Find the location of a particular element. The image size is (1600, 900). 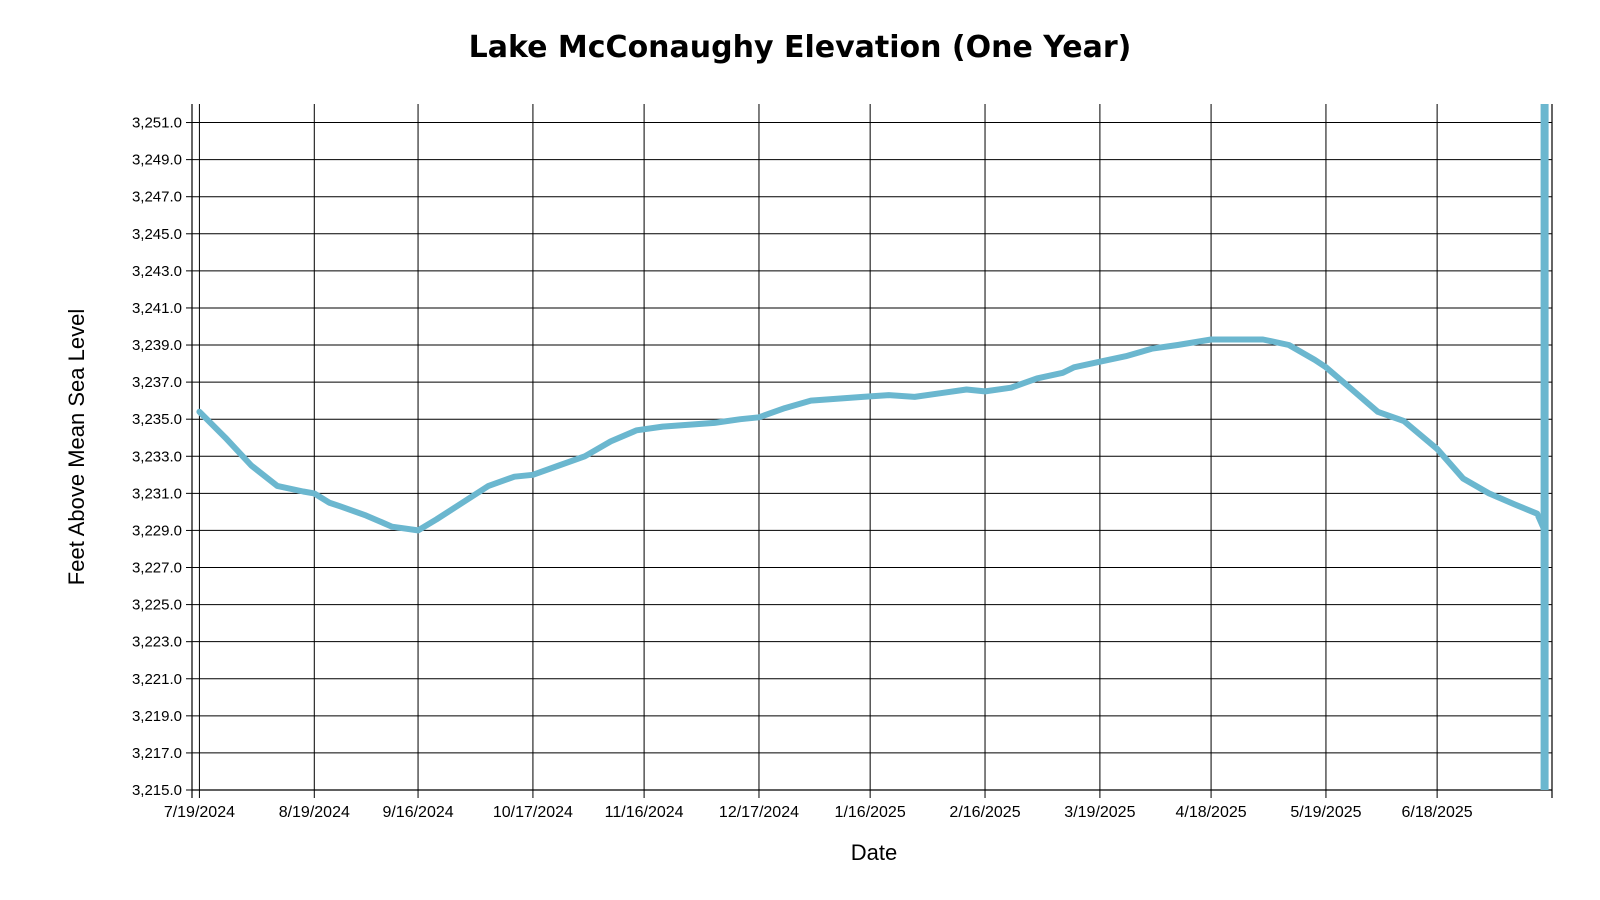

x-tick-label: 4/18/2025 is located at coordinates (1210, 812).